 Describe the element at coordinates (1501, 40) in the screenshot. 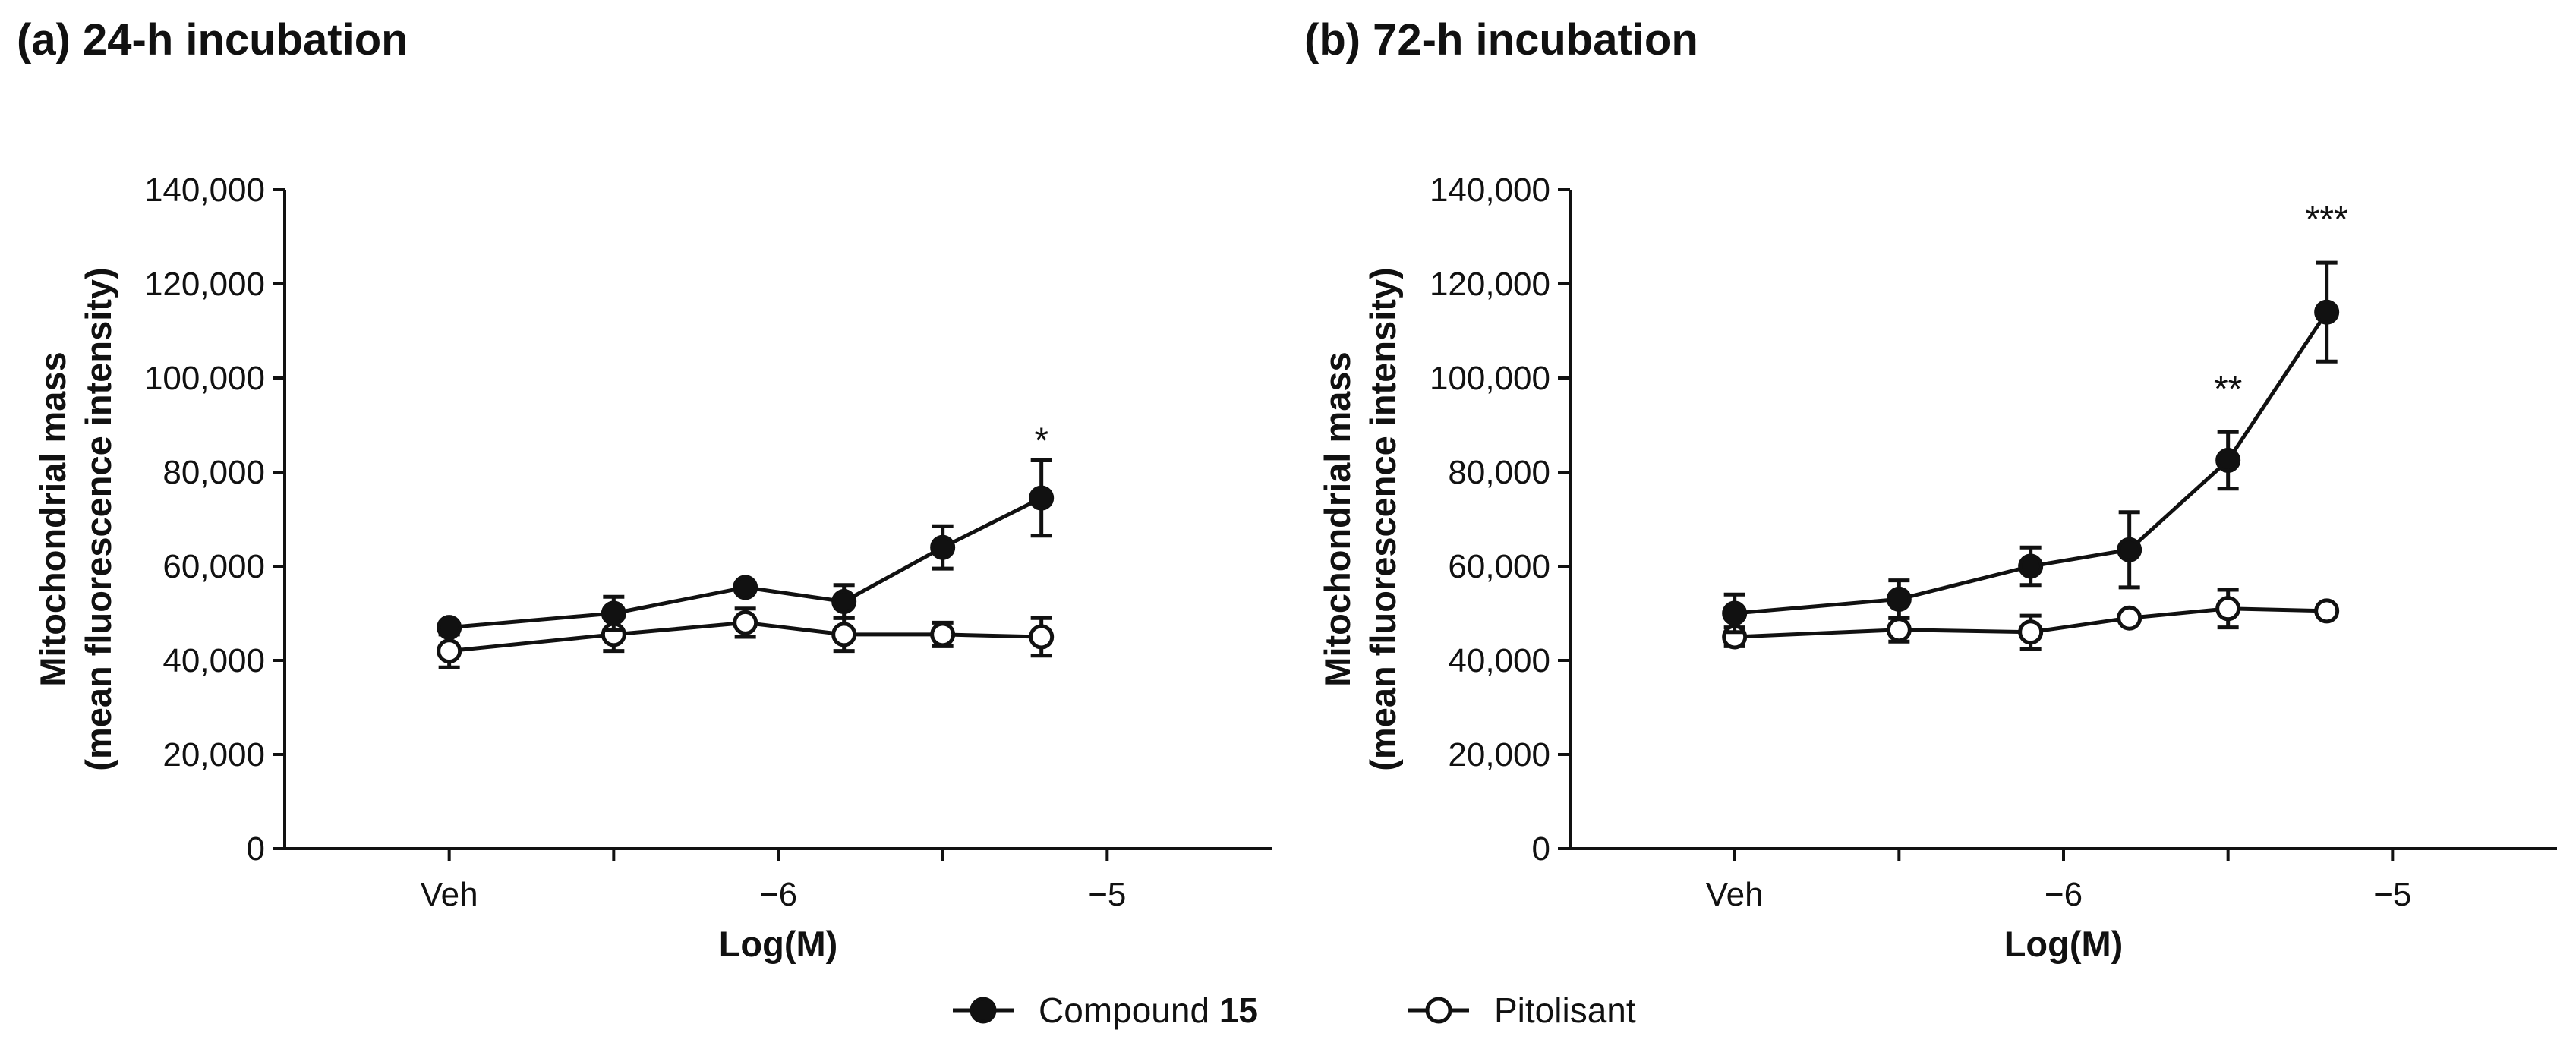

I see `panel-title: (b) 72-h incubation` at that location.